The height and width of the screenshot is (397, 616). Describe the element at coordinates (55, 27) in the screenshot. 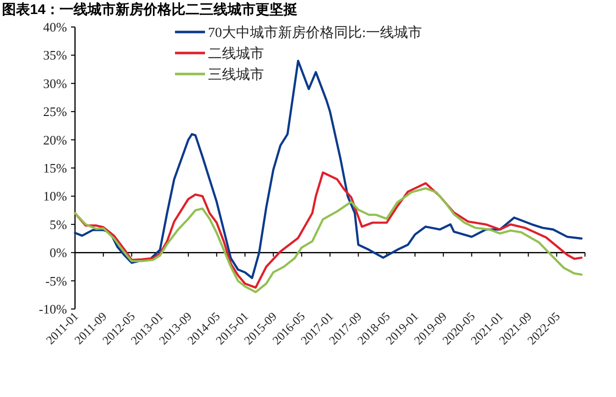

I see `y-tick-label: 40%` at that location.